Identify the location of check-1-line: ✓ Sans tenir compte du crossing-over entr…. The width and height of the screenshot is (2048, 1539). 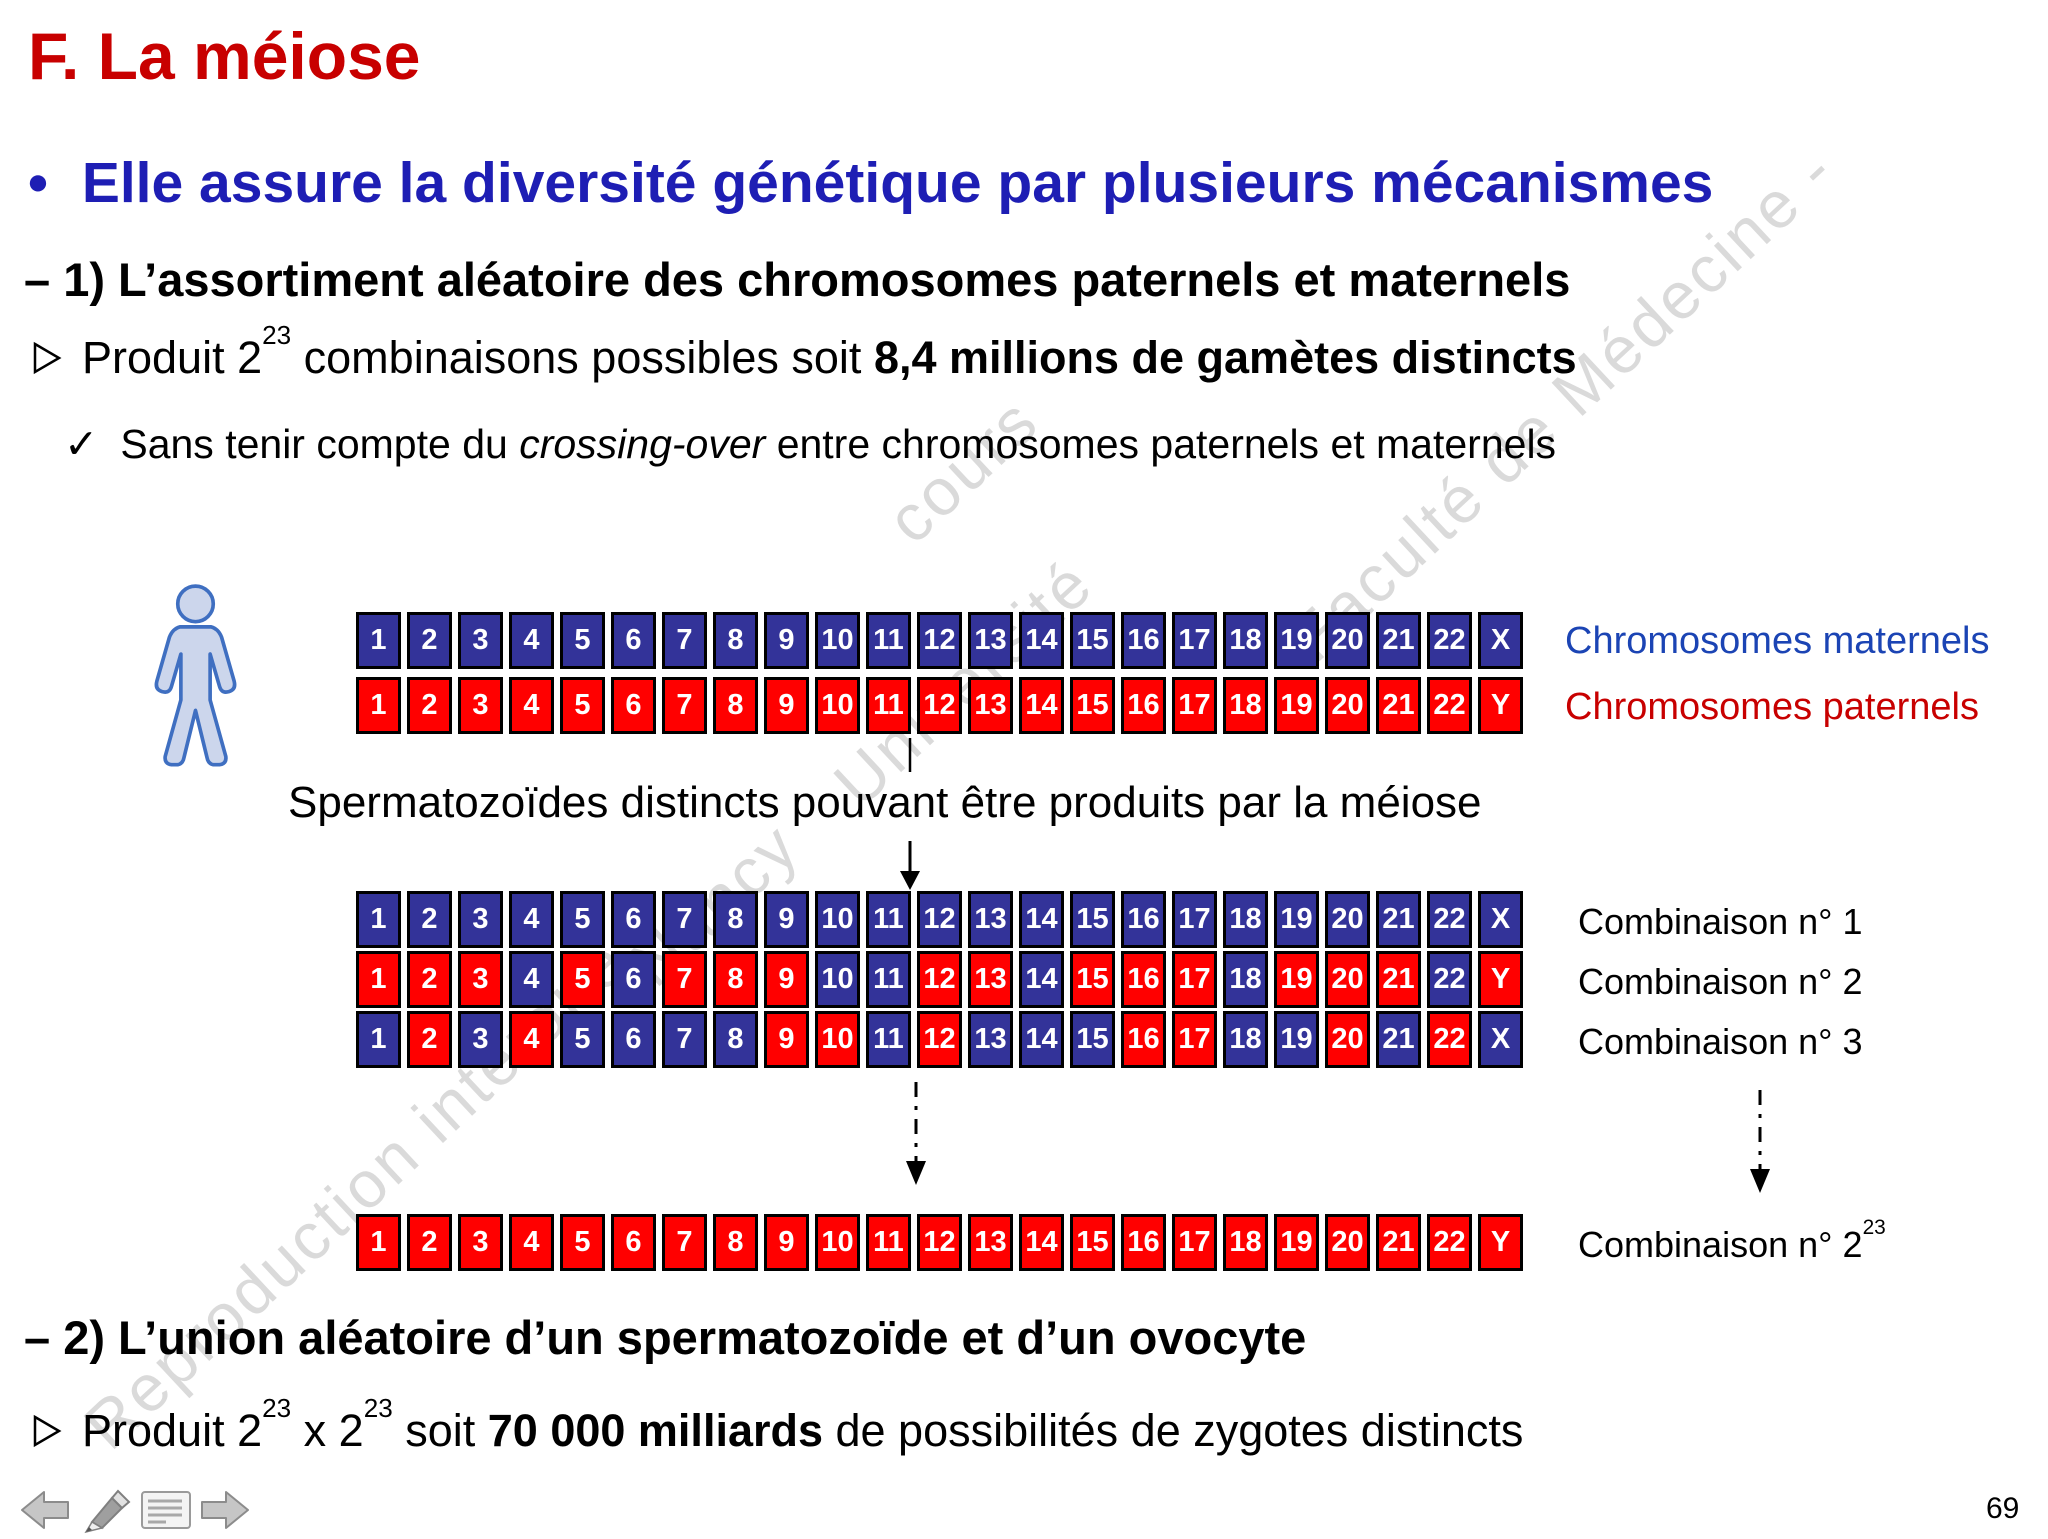
(810, 444).